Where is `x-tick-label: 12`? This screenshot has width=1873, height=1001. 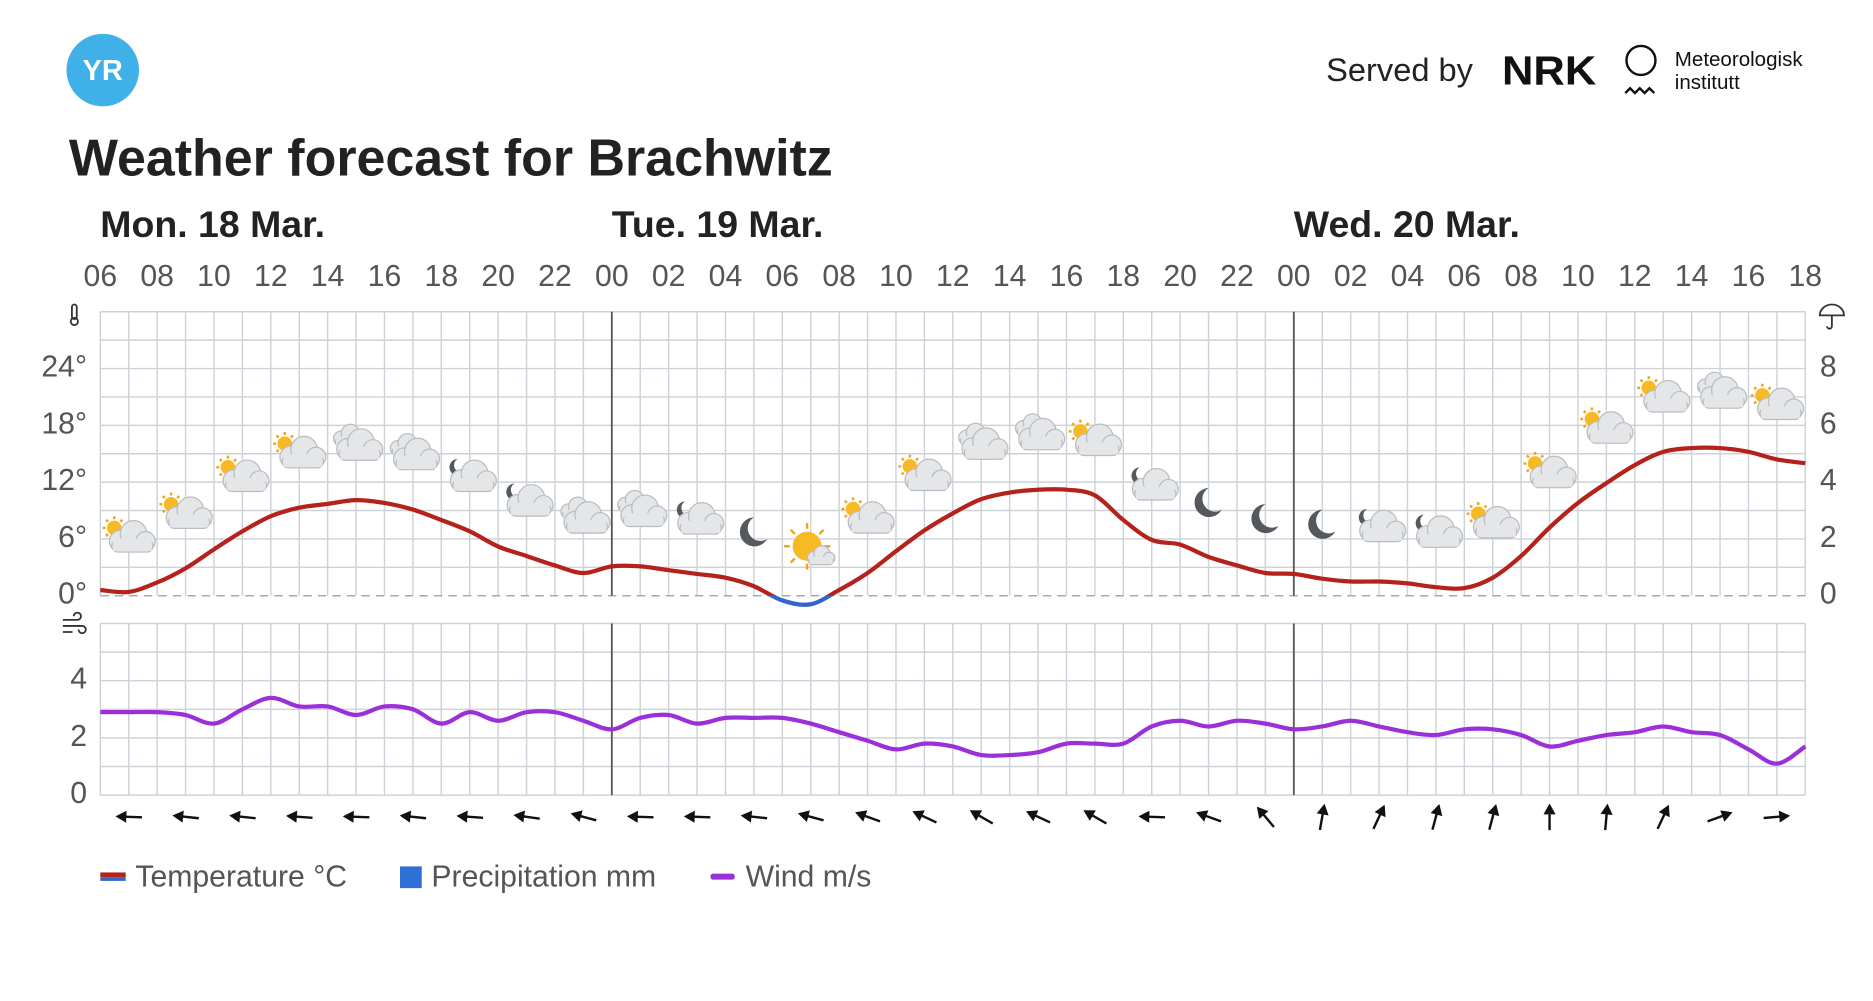 x-tick-label: 12 is located at coordinates (271, 276).